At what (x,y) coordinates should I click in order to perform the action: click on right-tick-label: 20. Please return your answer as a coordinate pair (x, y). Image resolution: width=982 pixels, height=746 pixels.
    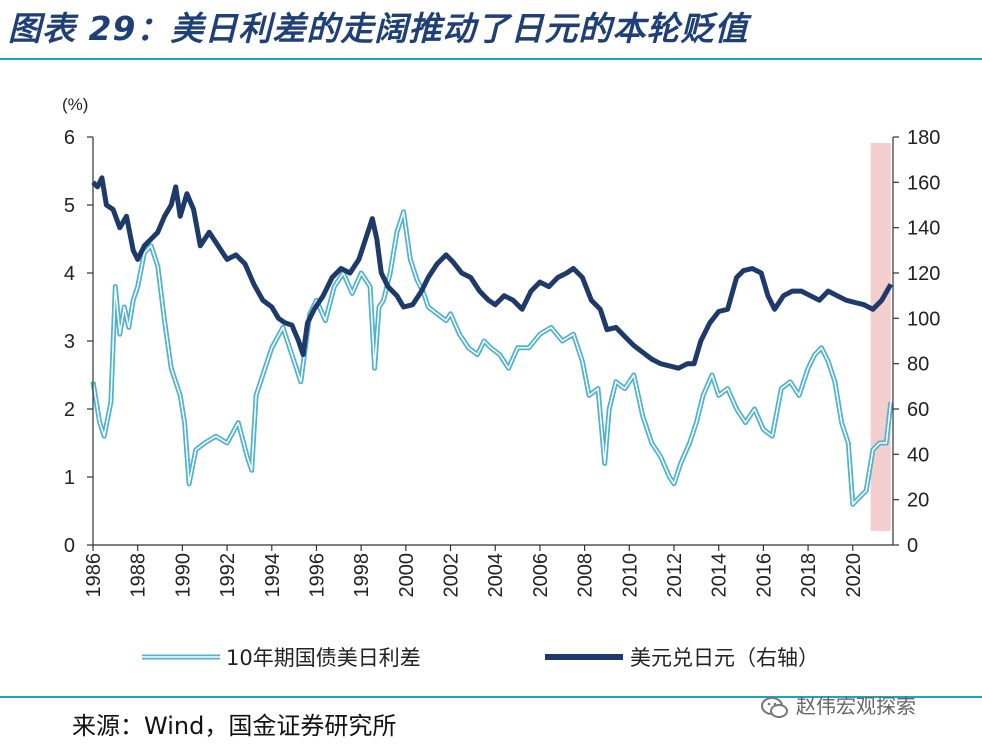
    Looking at the image, I should click on (918, 501).